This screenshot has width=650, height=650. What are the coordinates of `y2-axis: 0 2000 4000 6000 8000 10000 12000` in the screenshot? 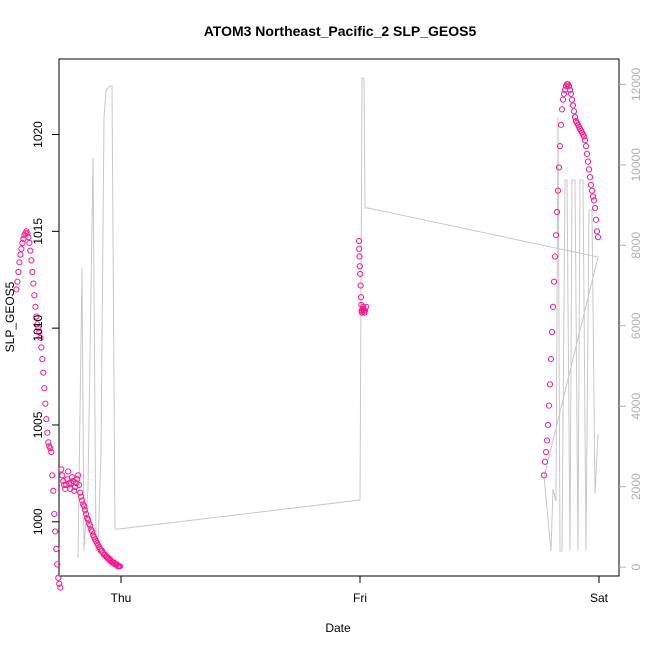 It's located at (631, 318).